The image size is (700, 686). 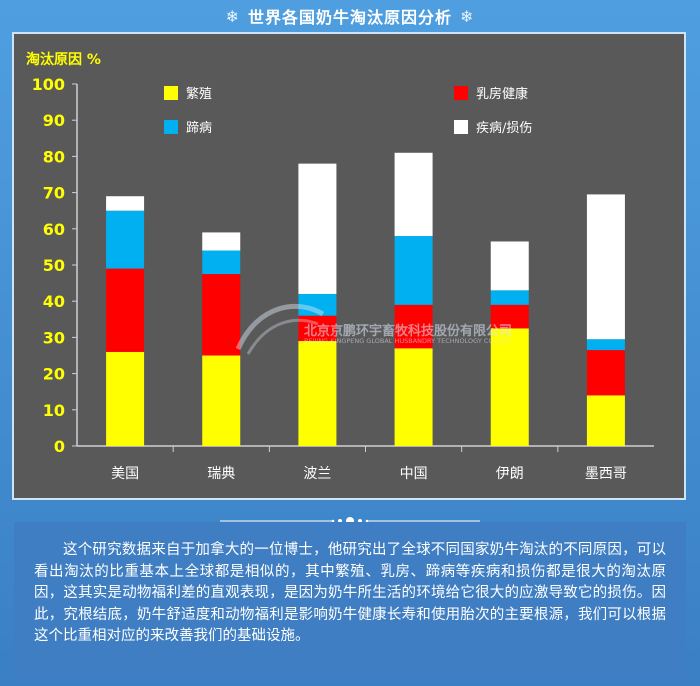 I want to click on y-tick-label: 90, so click(x=54, y=120).